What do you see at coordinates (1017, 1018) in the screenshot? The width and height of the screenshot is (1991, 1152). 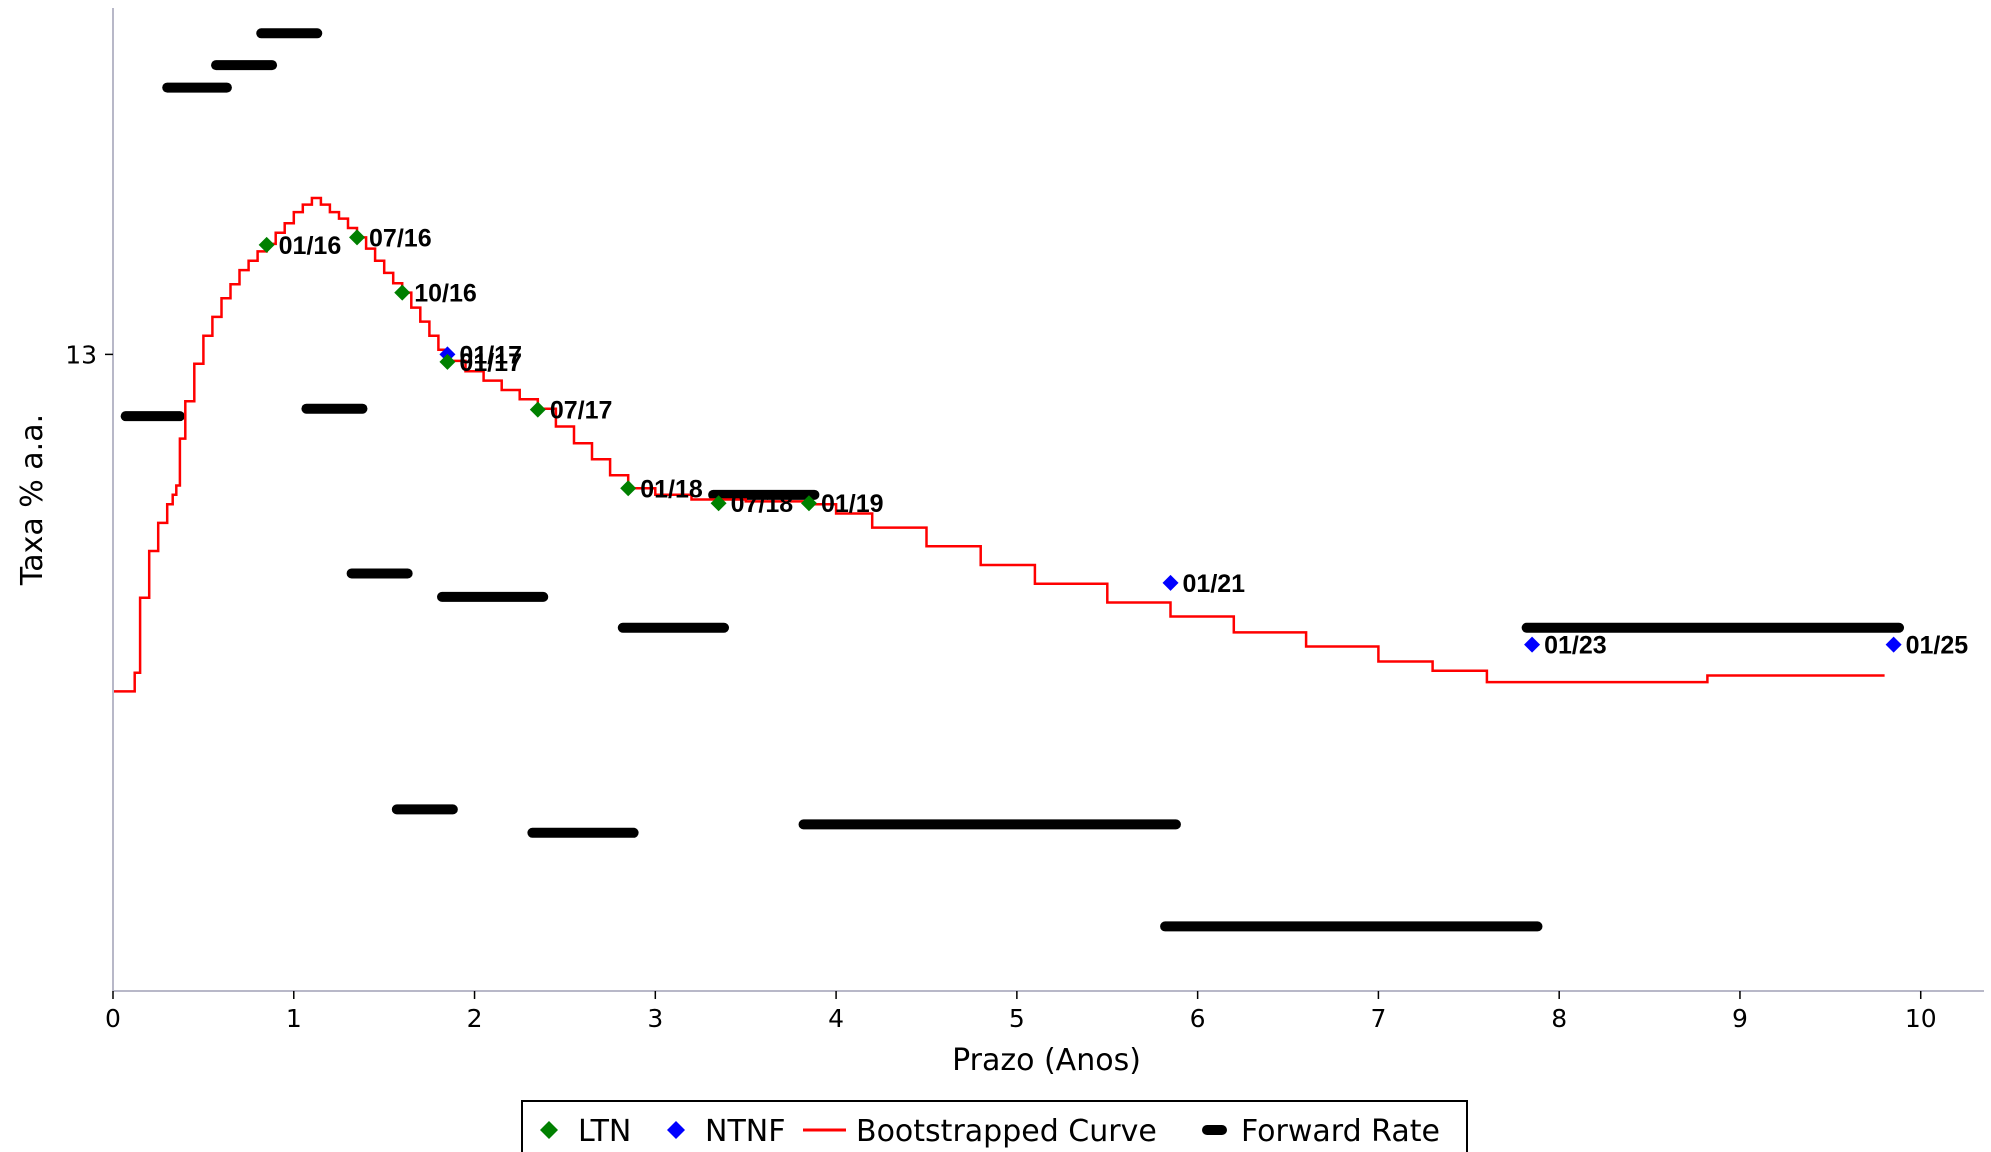 I see `x-tick-label: 5` at bounding box center [1017, 1018].